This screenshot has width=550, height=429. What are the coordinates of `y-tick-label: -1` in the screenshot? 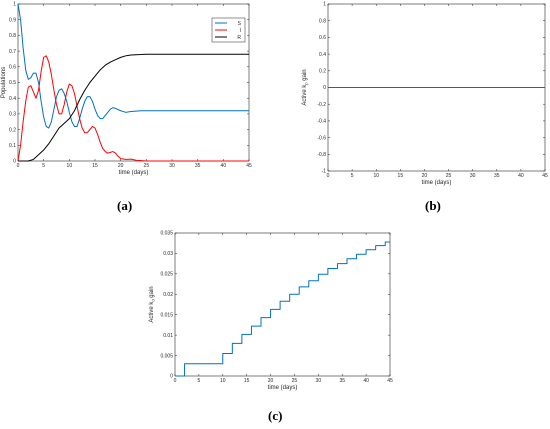 It's located at (324, 172).